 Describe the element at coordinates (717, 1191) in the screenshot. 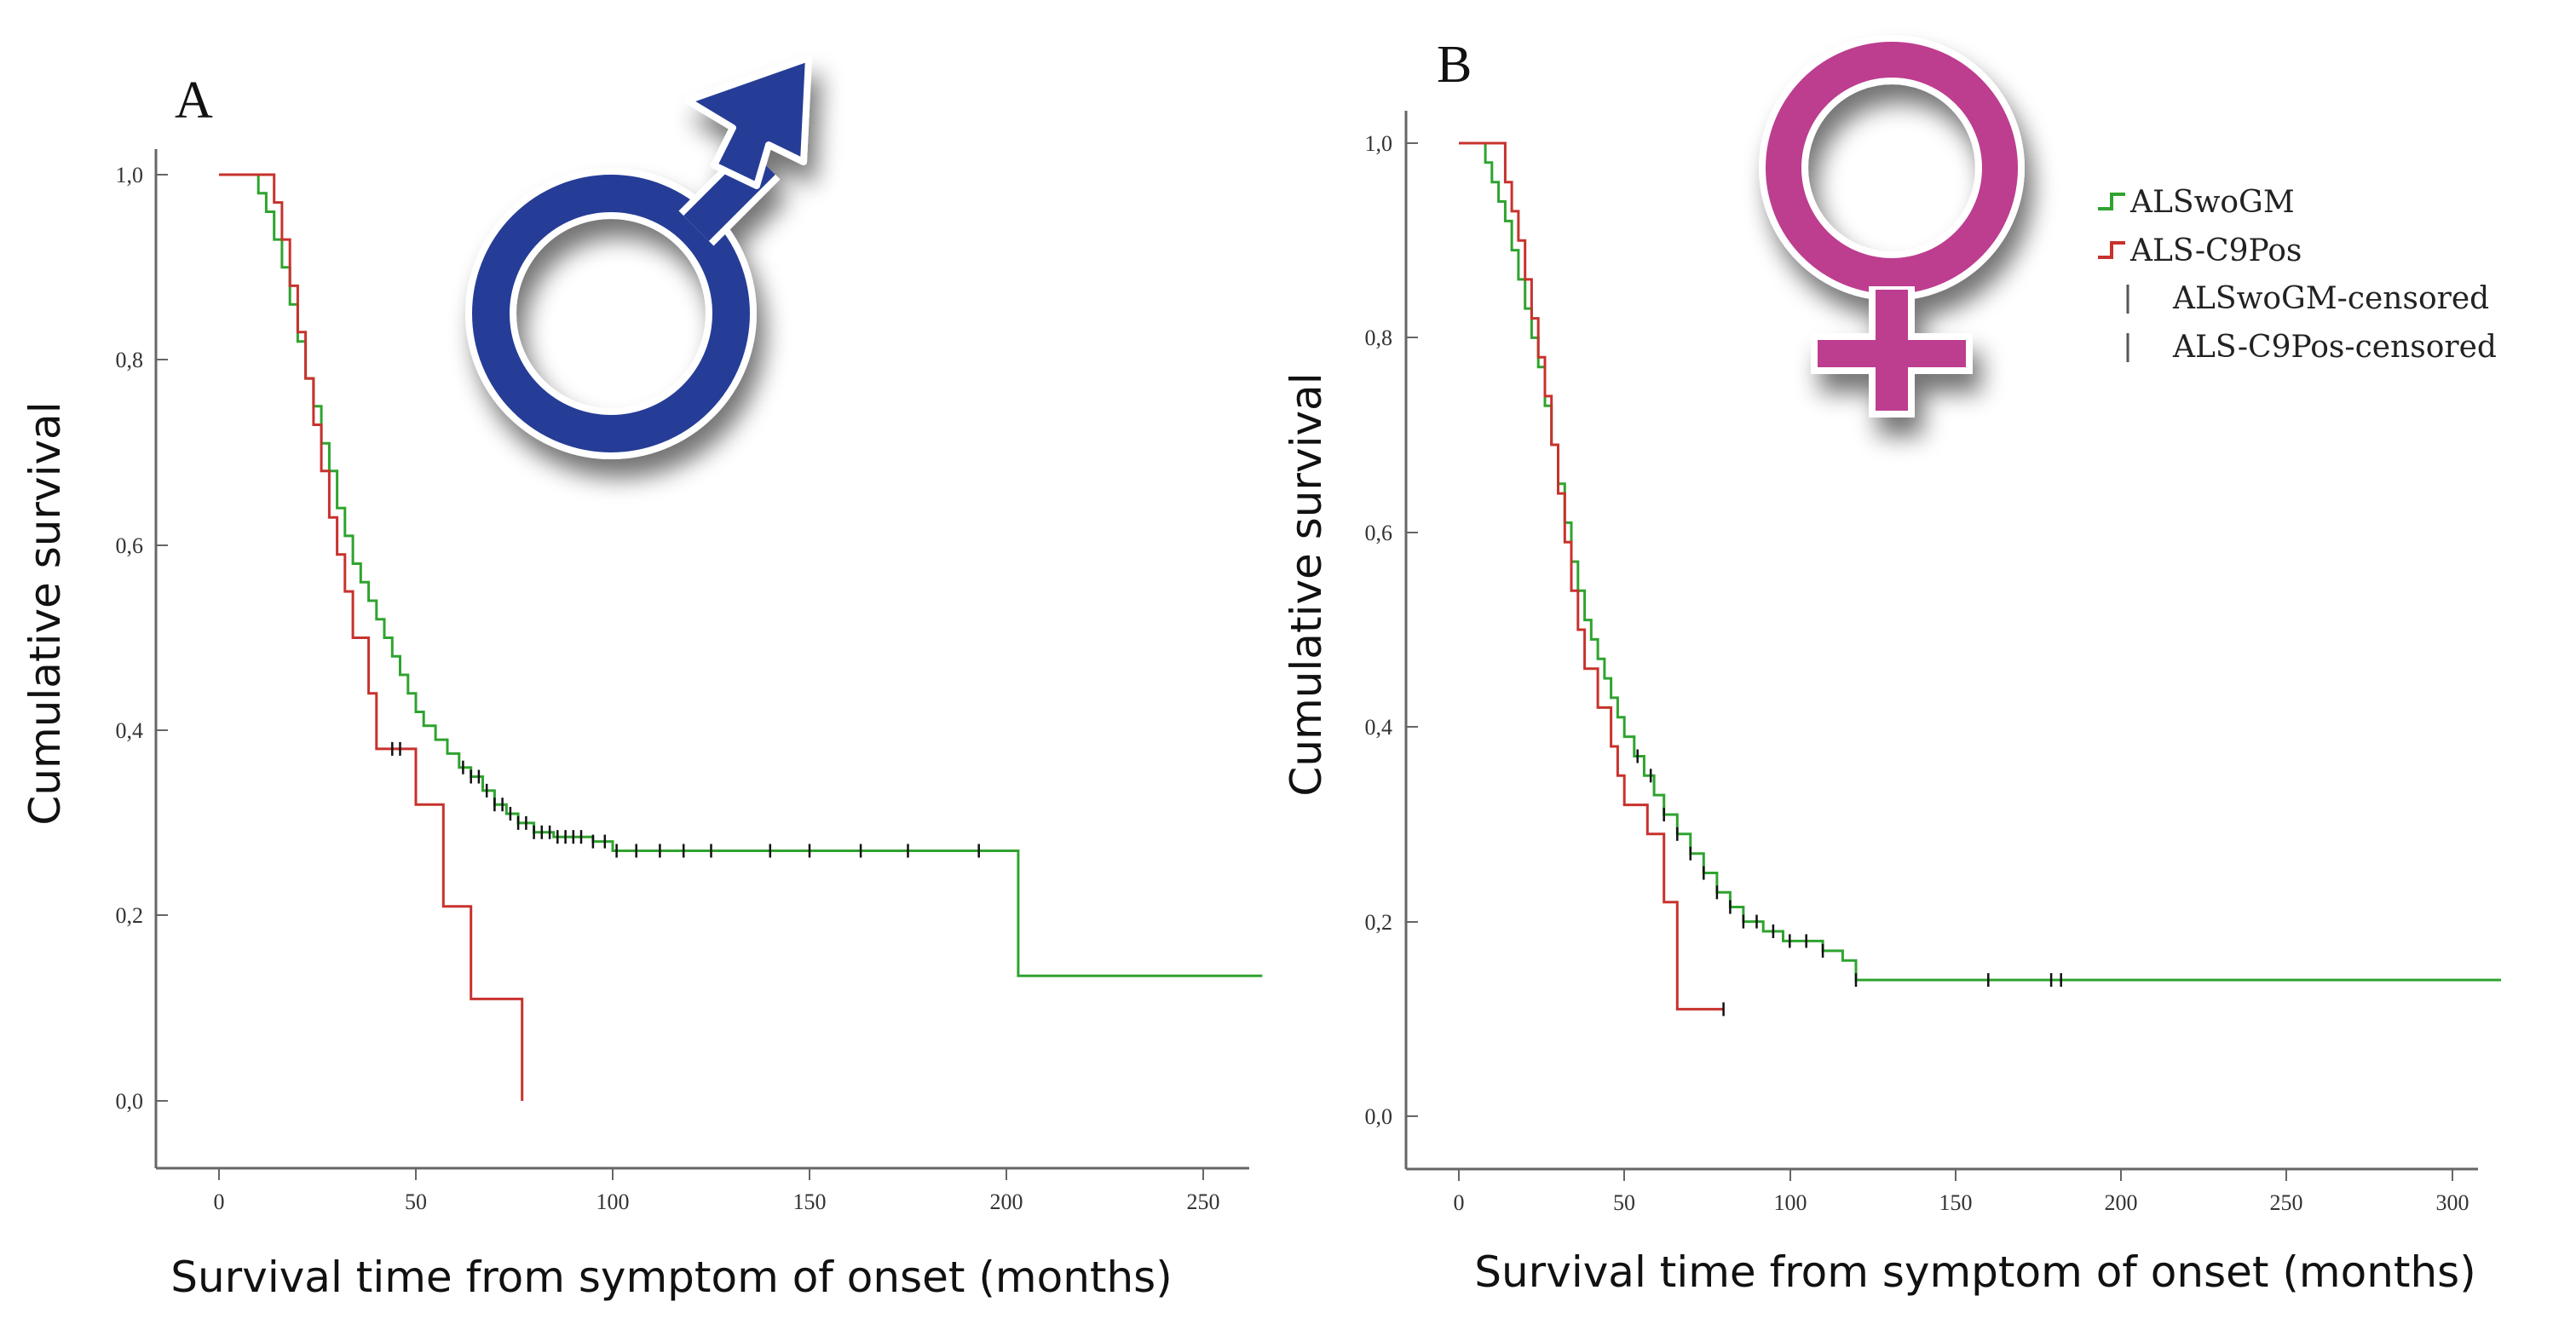

I see `x-ticks-a: 0 50 100 150 200 250` at that location.